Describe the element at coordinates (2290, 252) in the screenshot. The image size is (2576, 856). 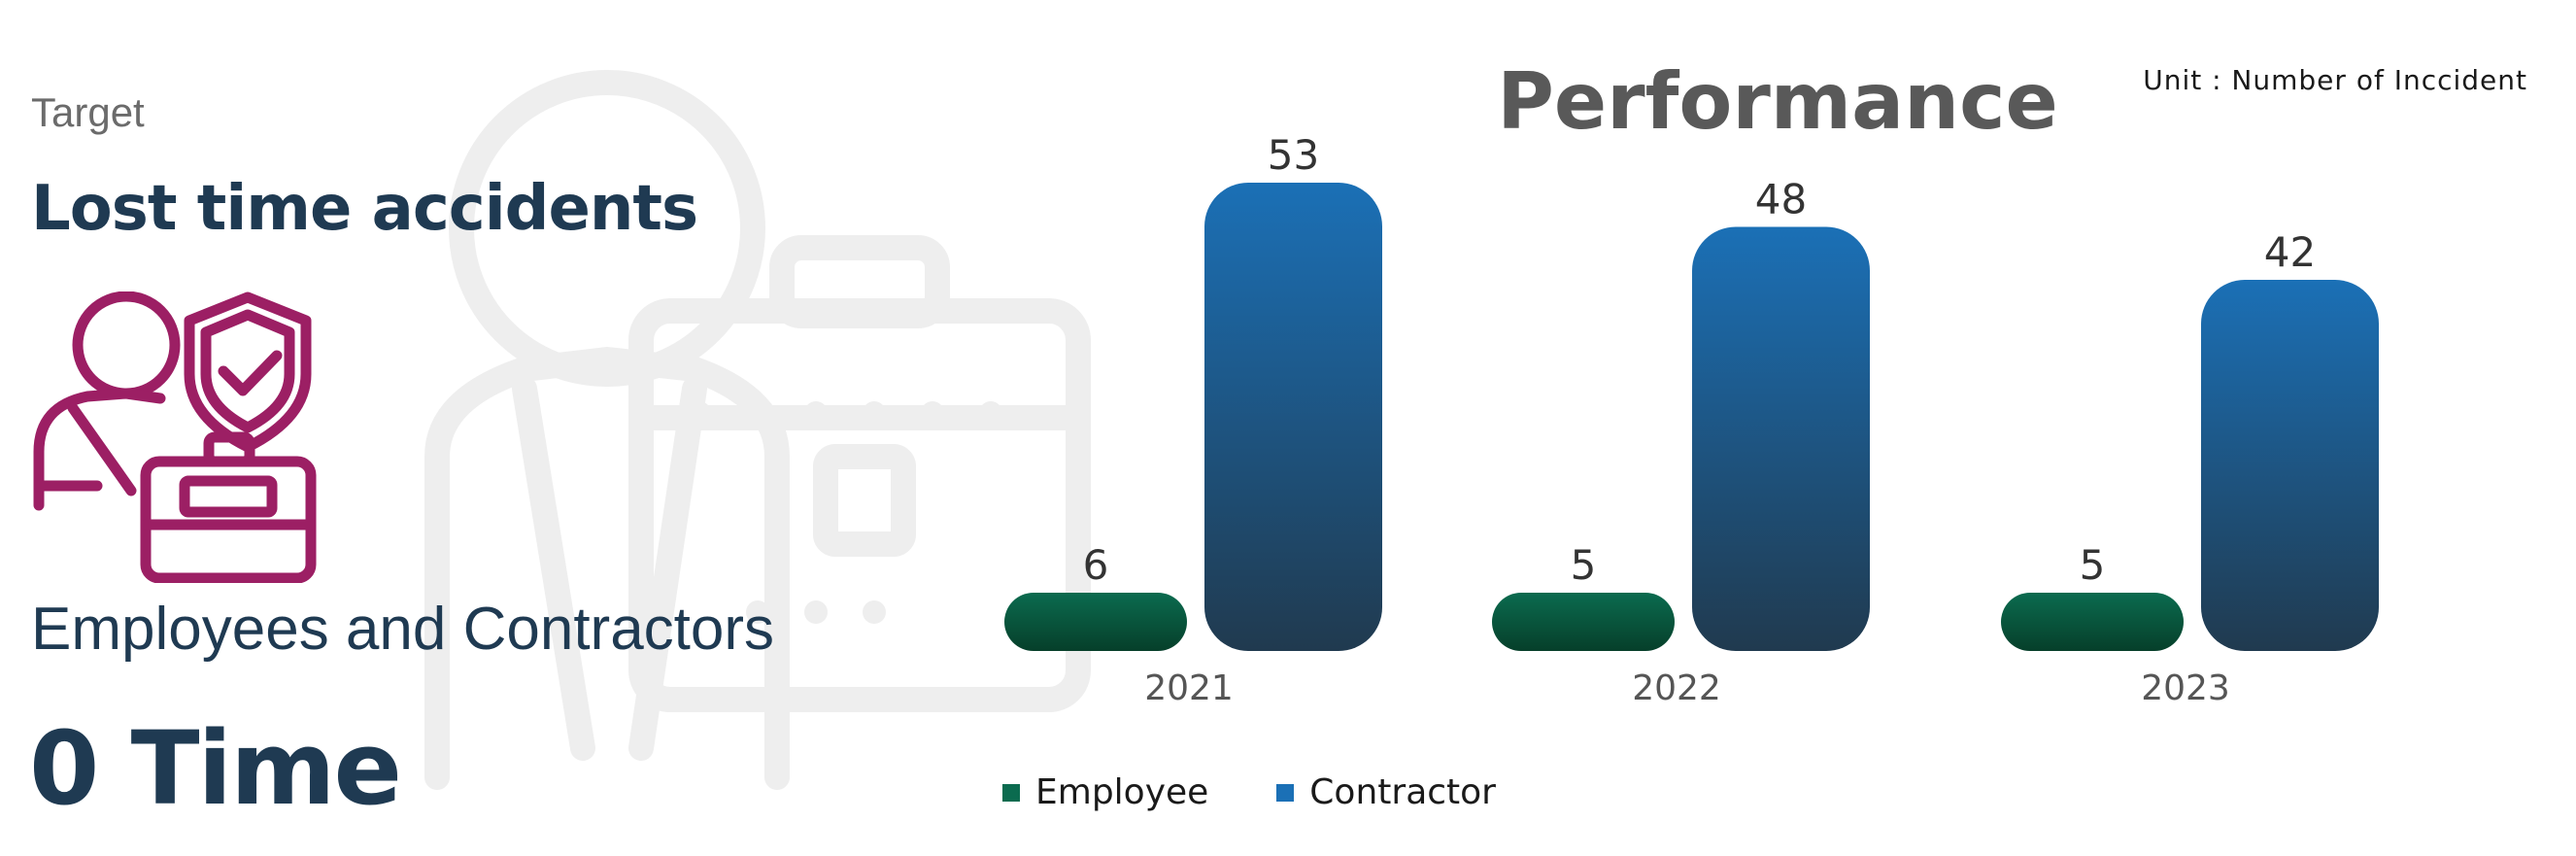
I see `data-label-contractor-2023: 42` at that location.